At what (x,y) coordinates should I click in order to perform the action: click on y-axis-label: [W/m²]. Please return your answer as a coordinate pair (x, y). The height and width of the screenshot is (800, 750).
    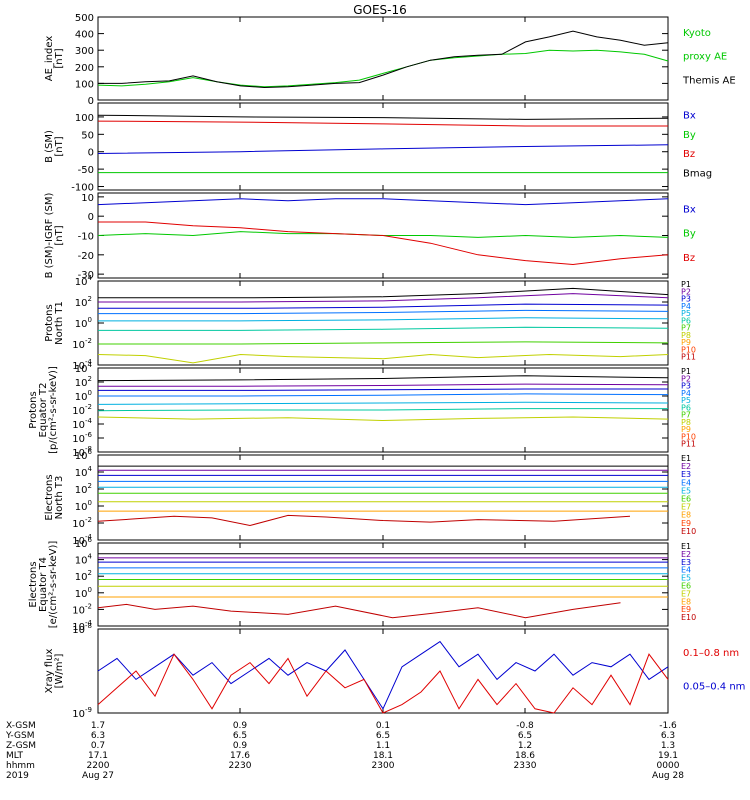
    Looking at the image, I should click on (59, 670).